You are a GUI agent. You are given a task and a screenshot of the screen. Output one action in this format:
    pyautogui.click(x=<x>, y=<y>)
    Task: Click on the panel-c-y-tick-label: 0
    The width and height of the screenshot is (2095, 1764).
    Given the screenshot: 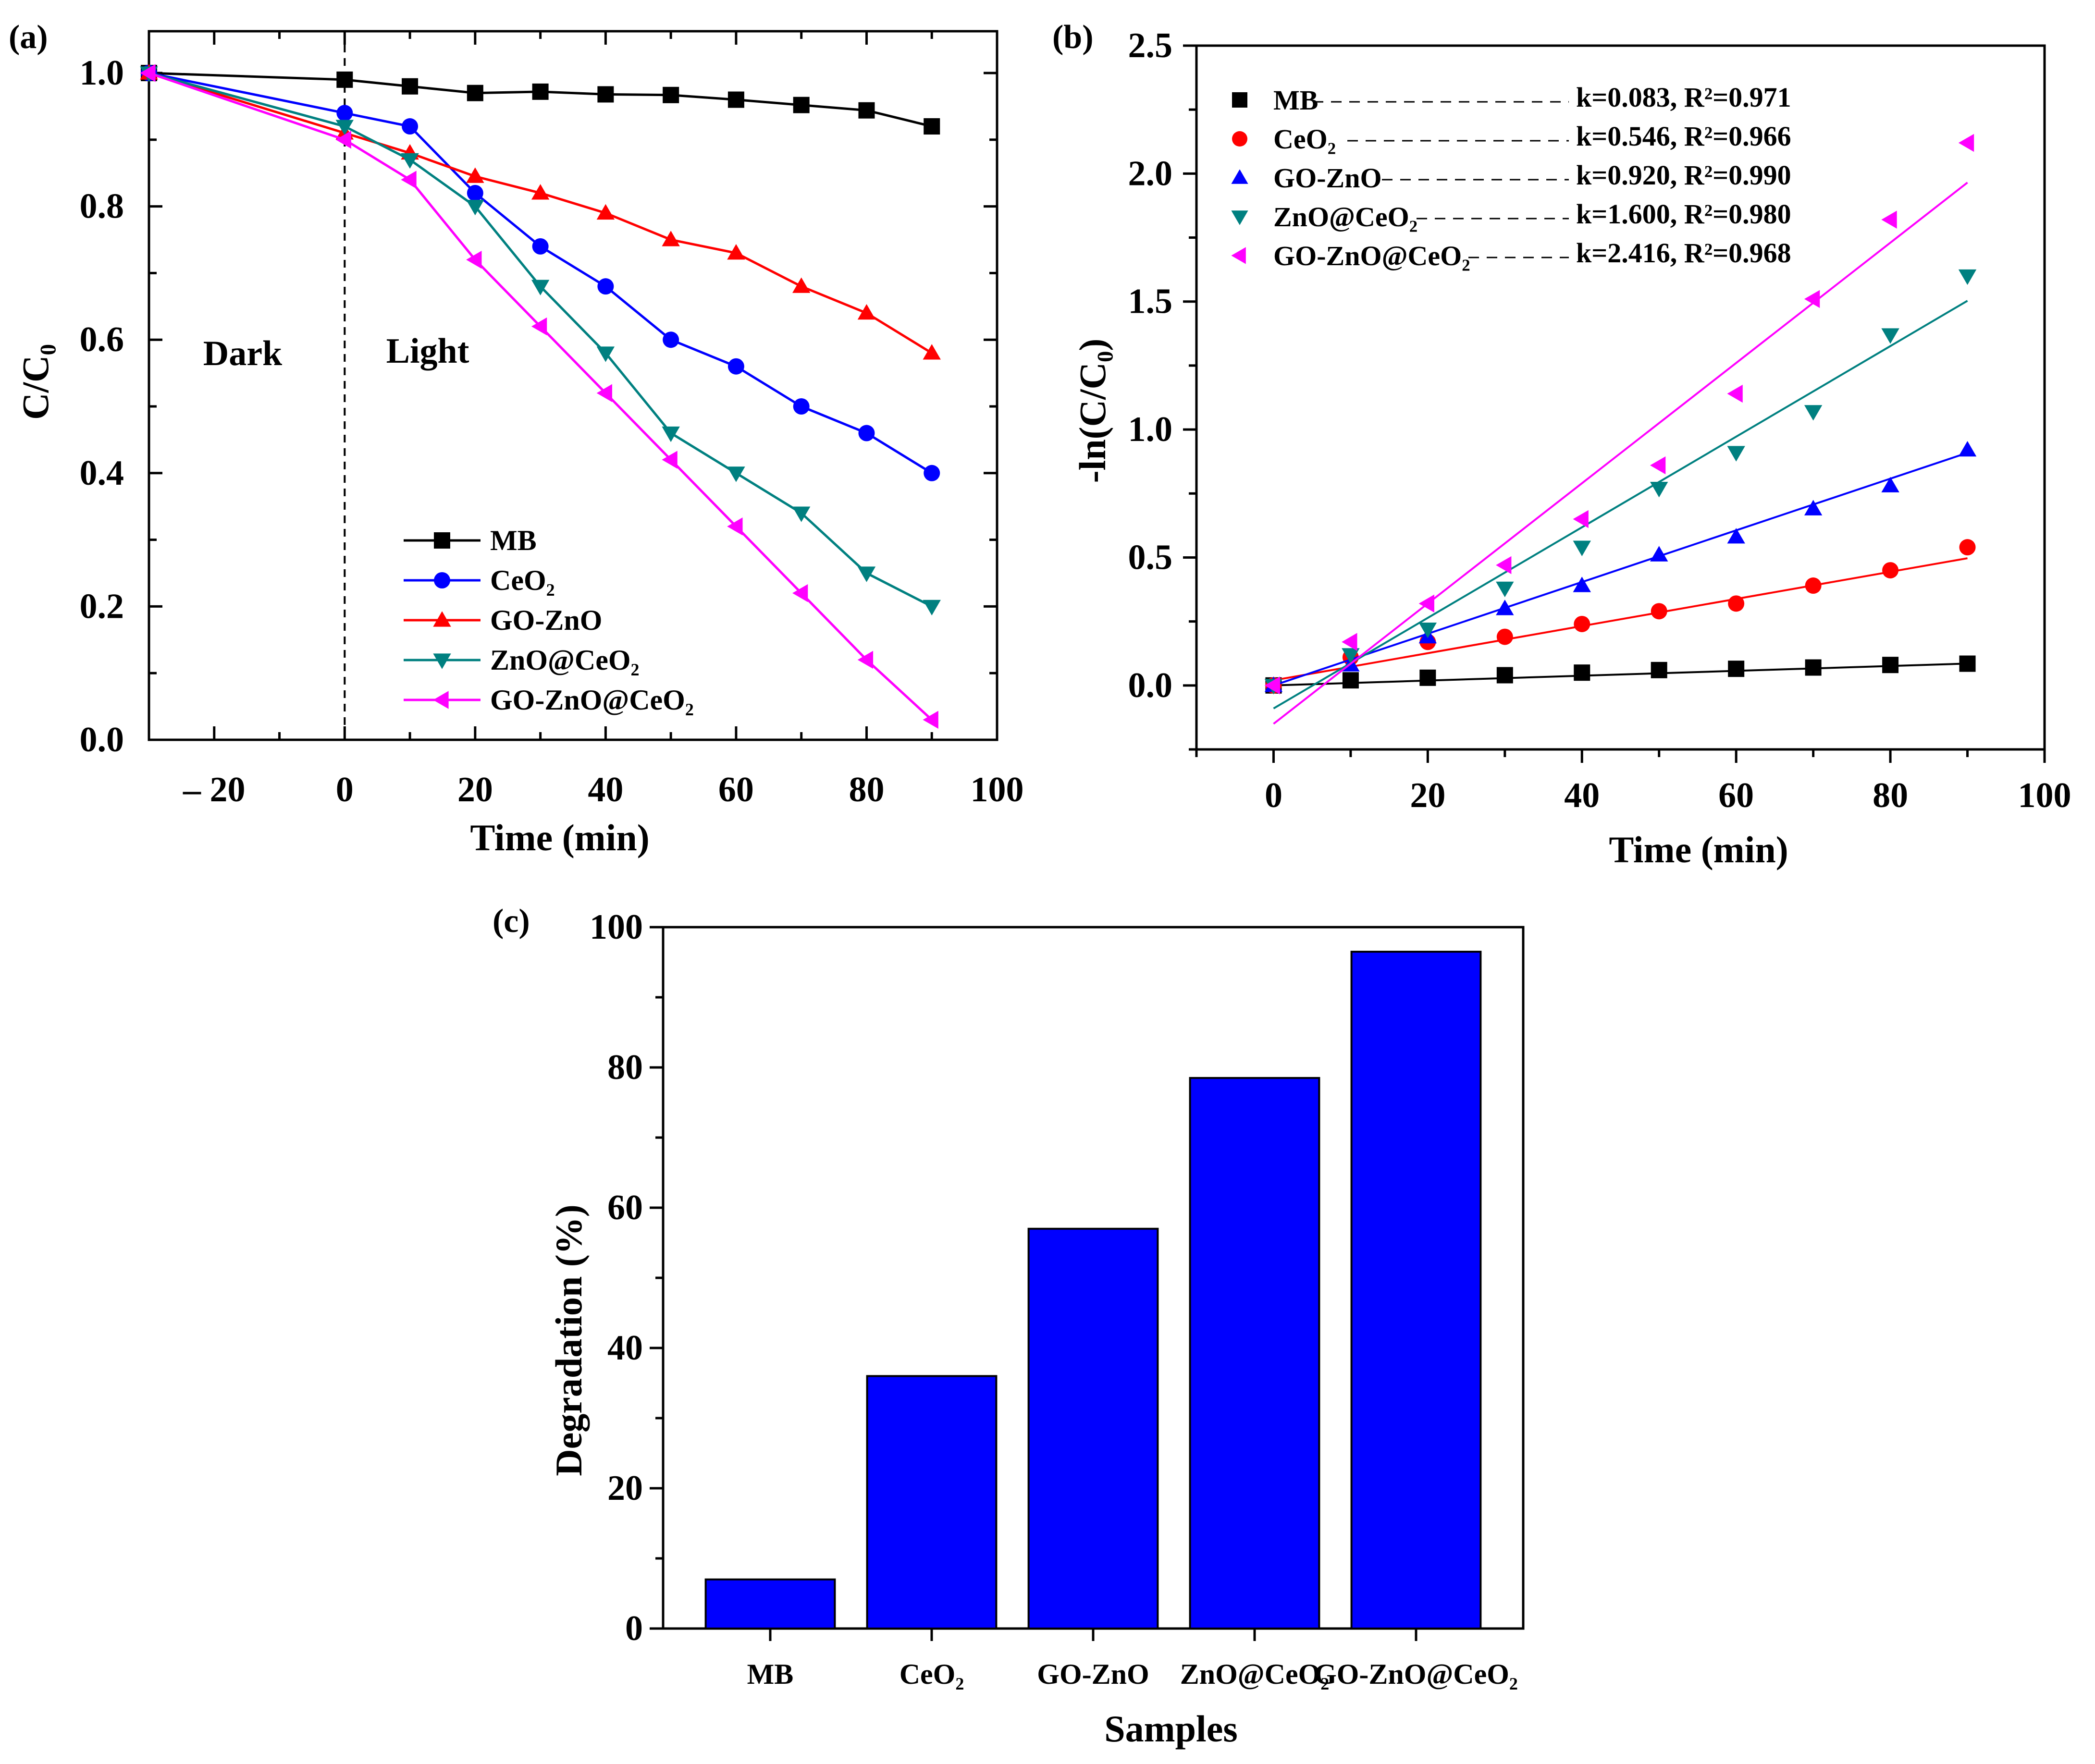 What is the action you would take?
    pyautogui.click(x=634, y=1629)
    